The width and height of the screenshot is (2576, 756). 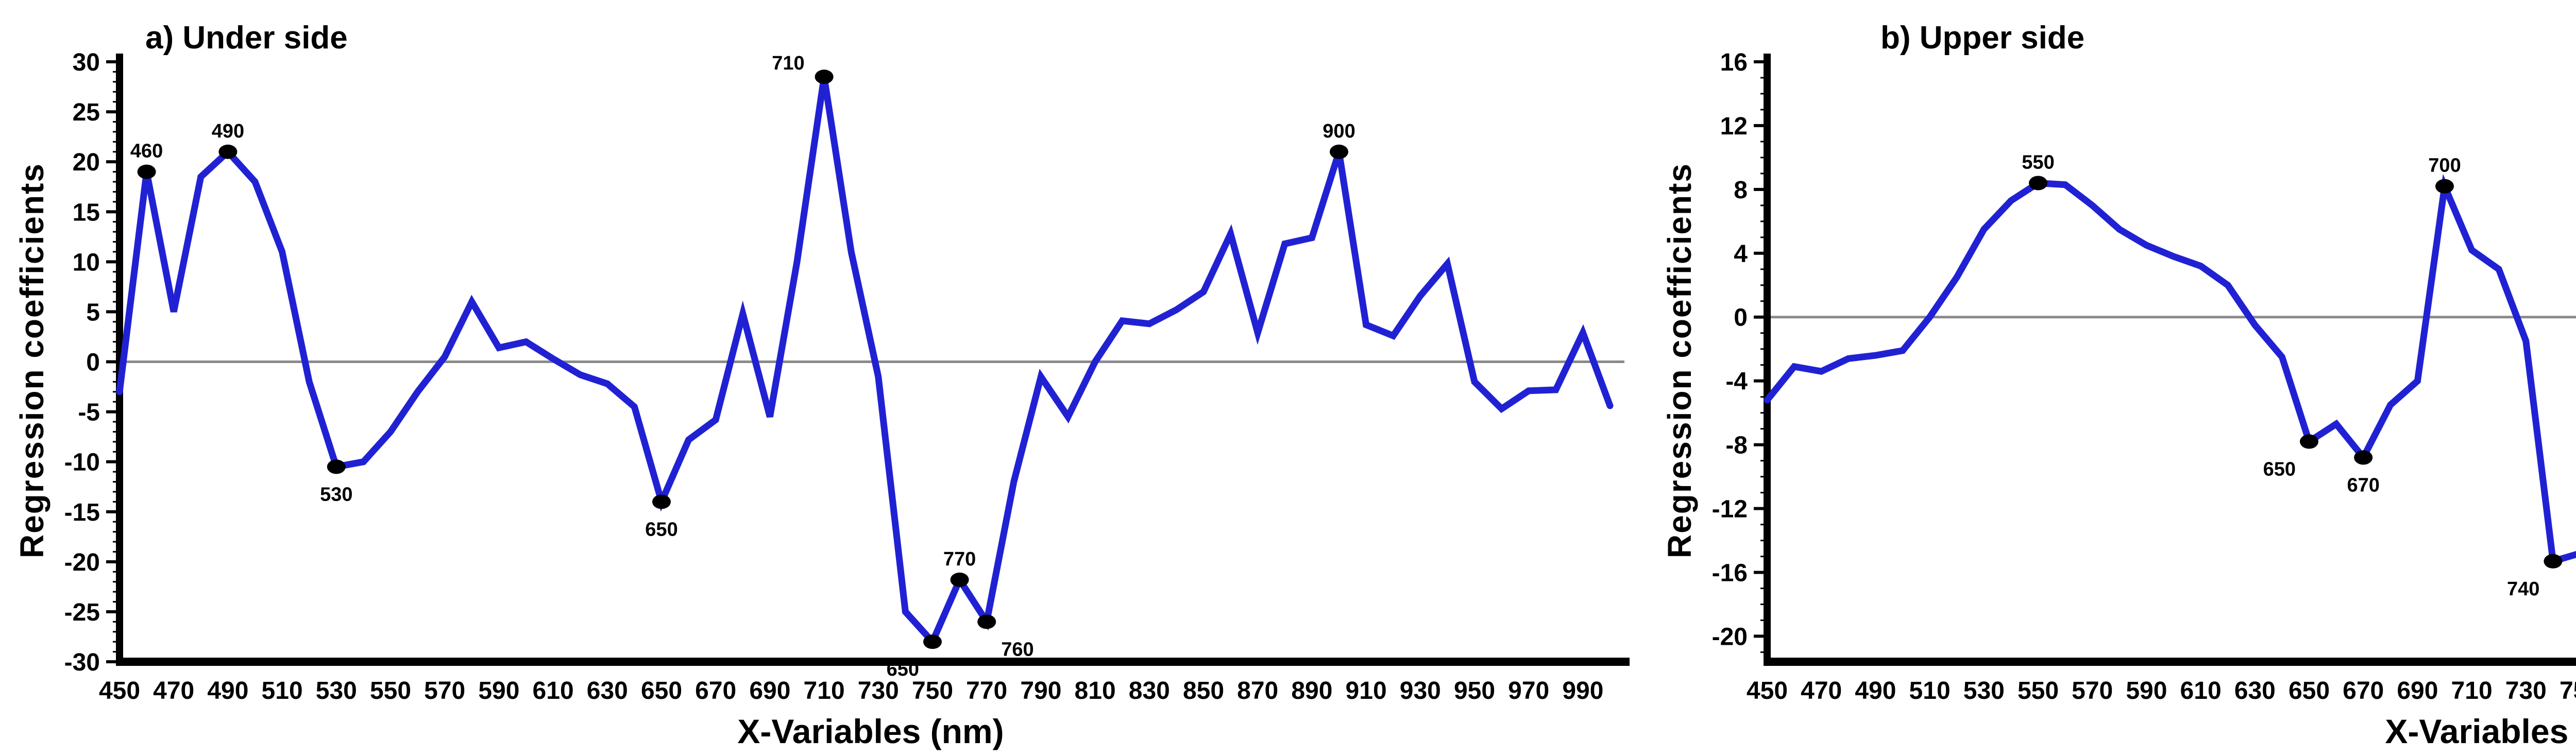 What do you see at coordinates (82, 512) in the screenshot?
I see `y-tick-label: -15` at bounding box center [82, 512].